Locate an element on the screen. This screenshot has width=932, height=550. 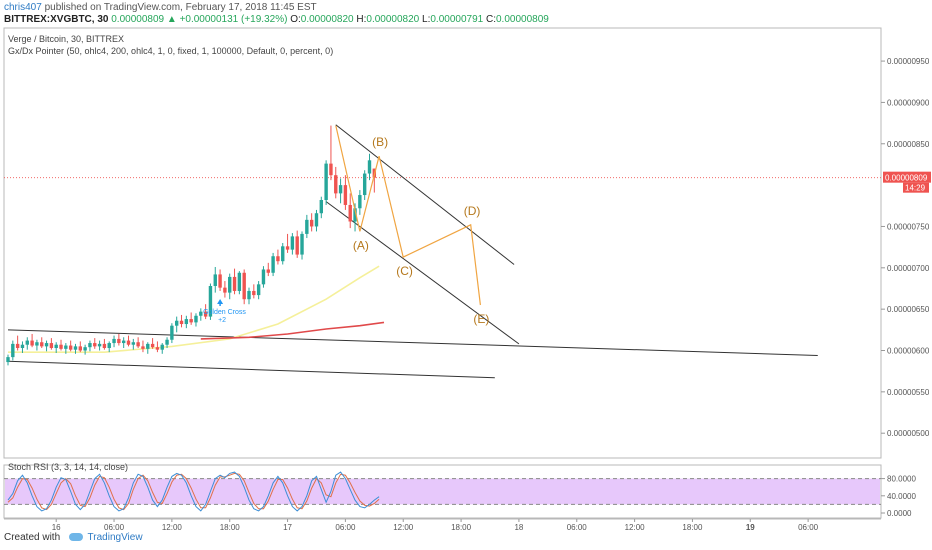
countdown-label: 14:29 is located at coordinates (915, 188).